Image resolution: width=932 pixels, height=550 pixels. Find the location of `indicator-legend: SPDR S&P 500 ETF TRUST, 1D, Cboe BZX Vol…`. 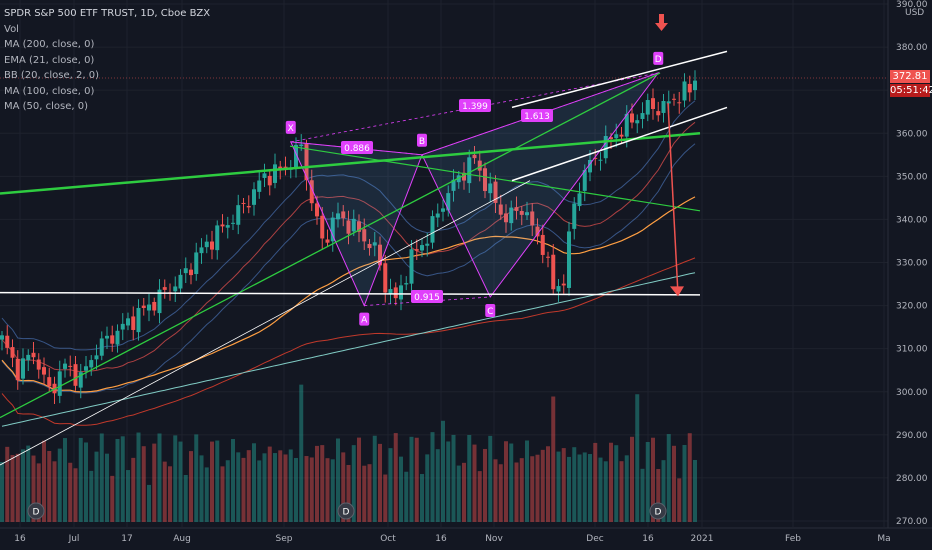

indicator-legend: SPDR S&P 500 ETF TRUST, 1D, Cboe BZX Vol… is located at coordinates (107, 60).